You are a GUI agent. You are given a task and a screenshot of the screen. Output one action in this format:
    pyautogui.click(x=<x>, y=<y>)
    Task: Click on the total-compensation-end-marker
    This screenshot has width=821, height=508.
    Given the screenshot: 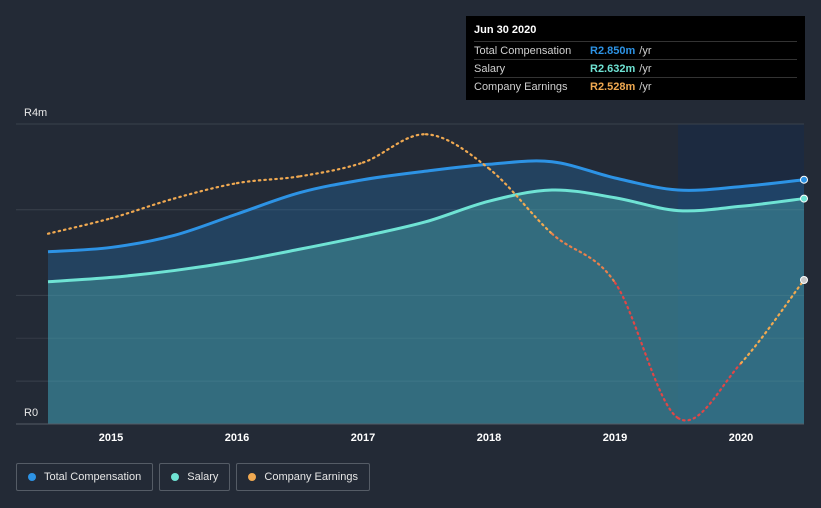 What is the action you would take?
    pyautogui.click(x=804, y=179)
    